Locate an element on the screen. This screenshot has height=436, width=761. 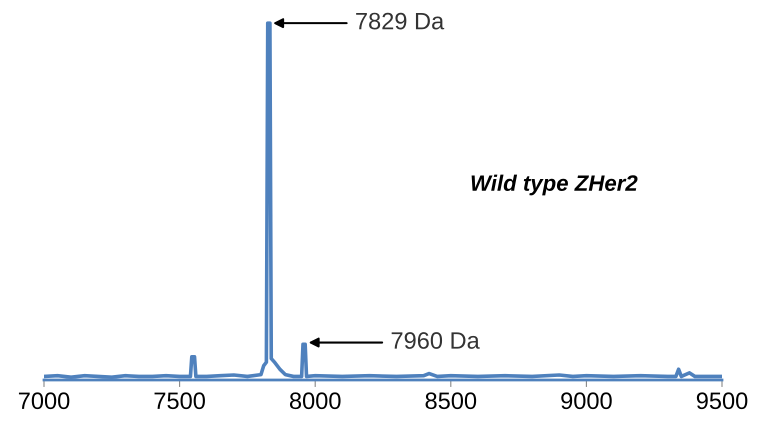
x-tick-label: 9000 is located at coordinates (586, 401).